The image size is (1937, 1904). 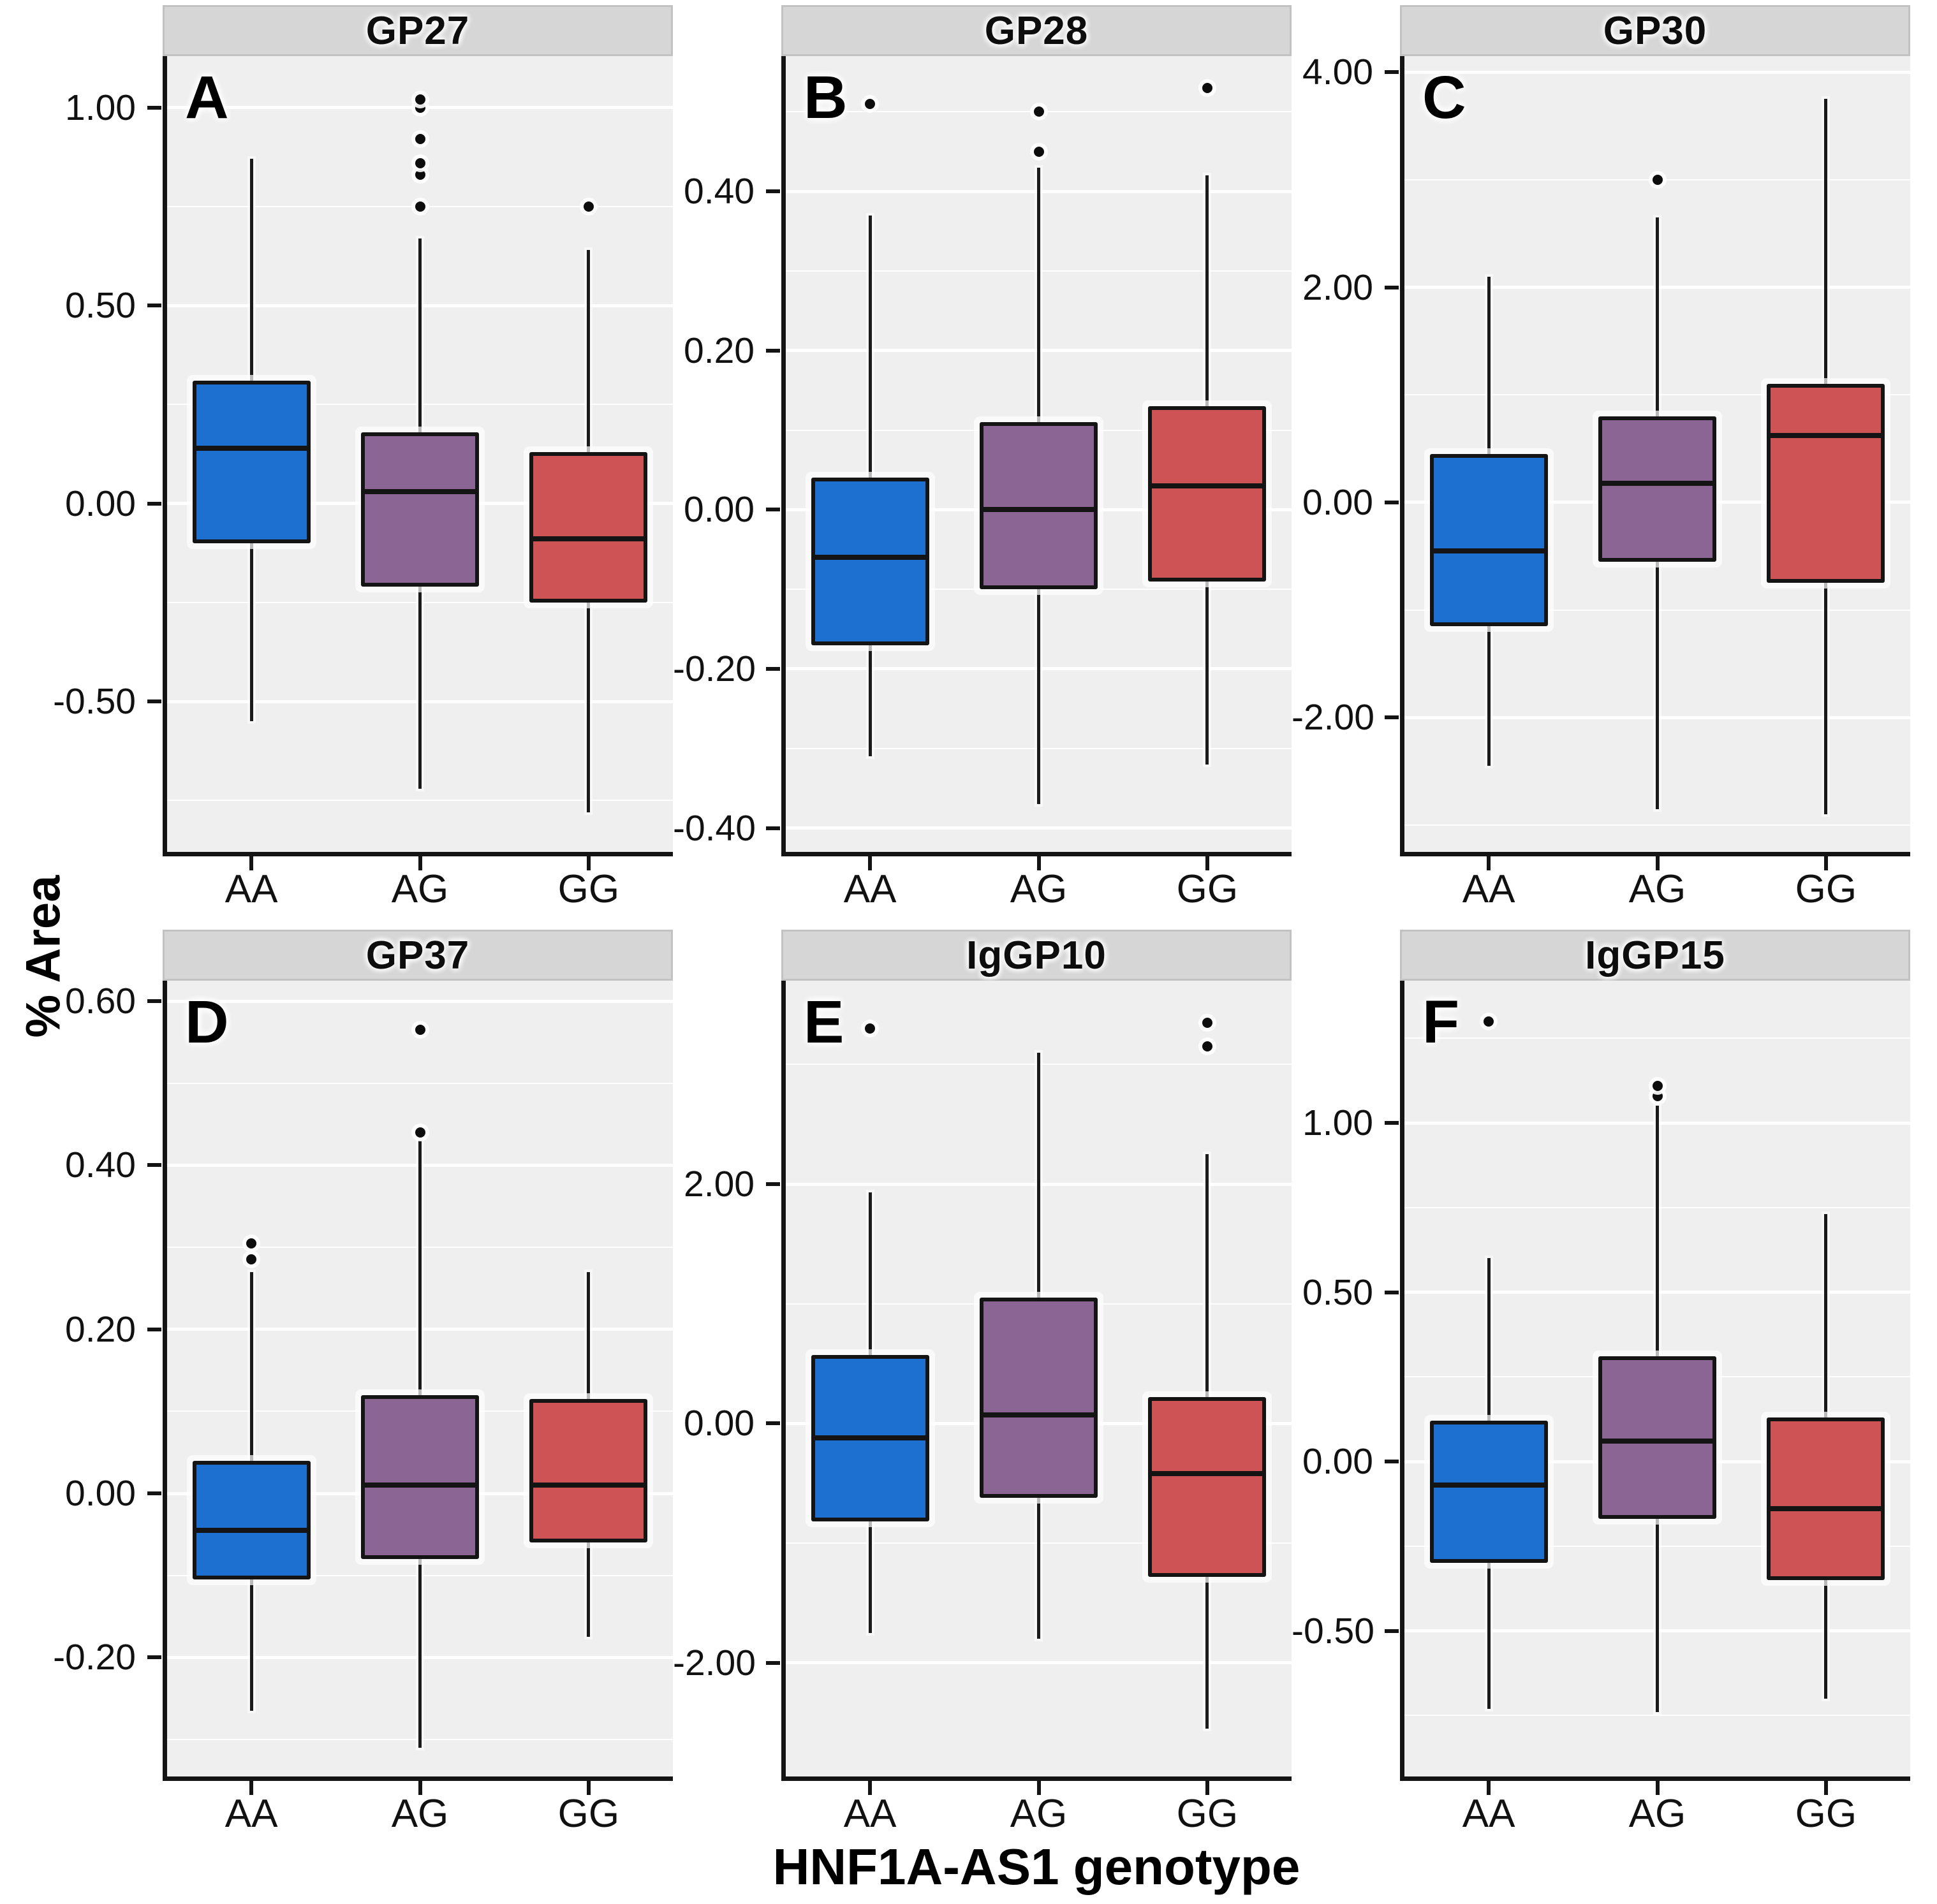 What do you see at coordinates (1036, 456) in the screenshot?
I see `plot-area-GP28: B` at bounding box center [1036, 456].